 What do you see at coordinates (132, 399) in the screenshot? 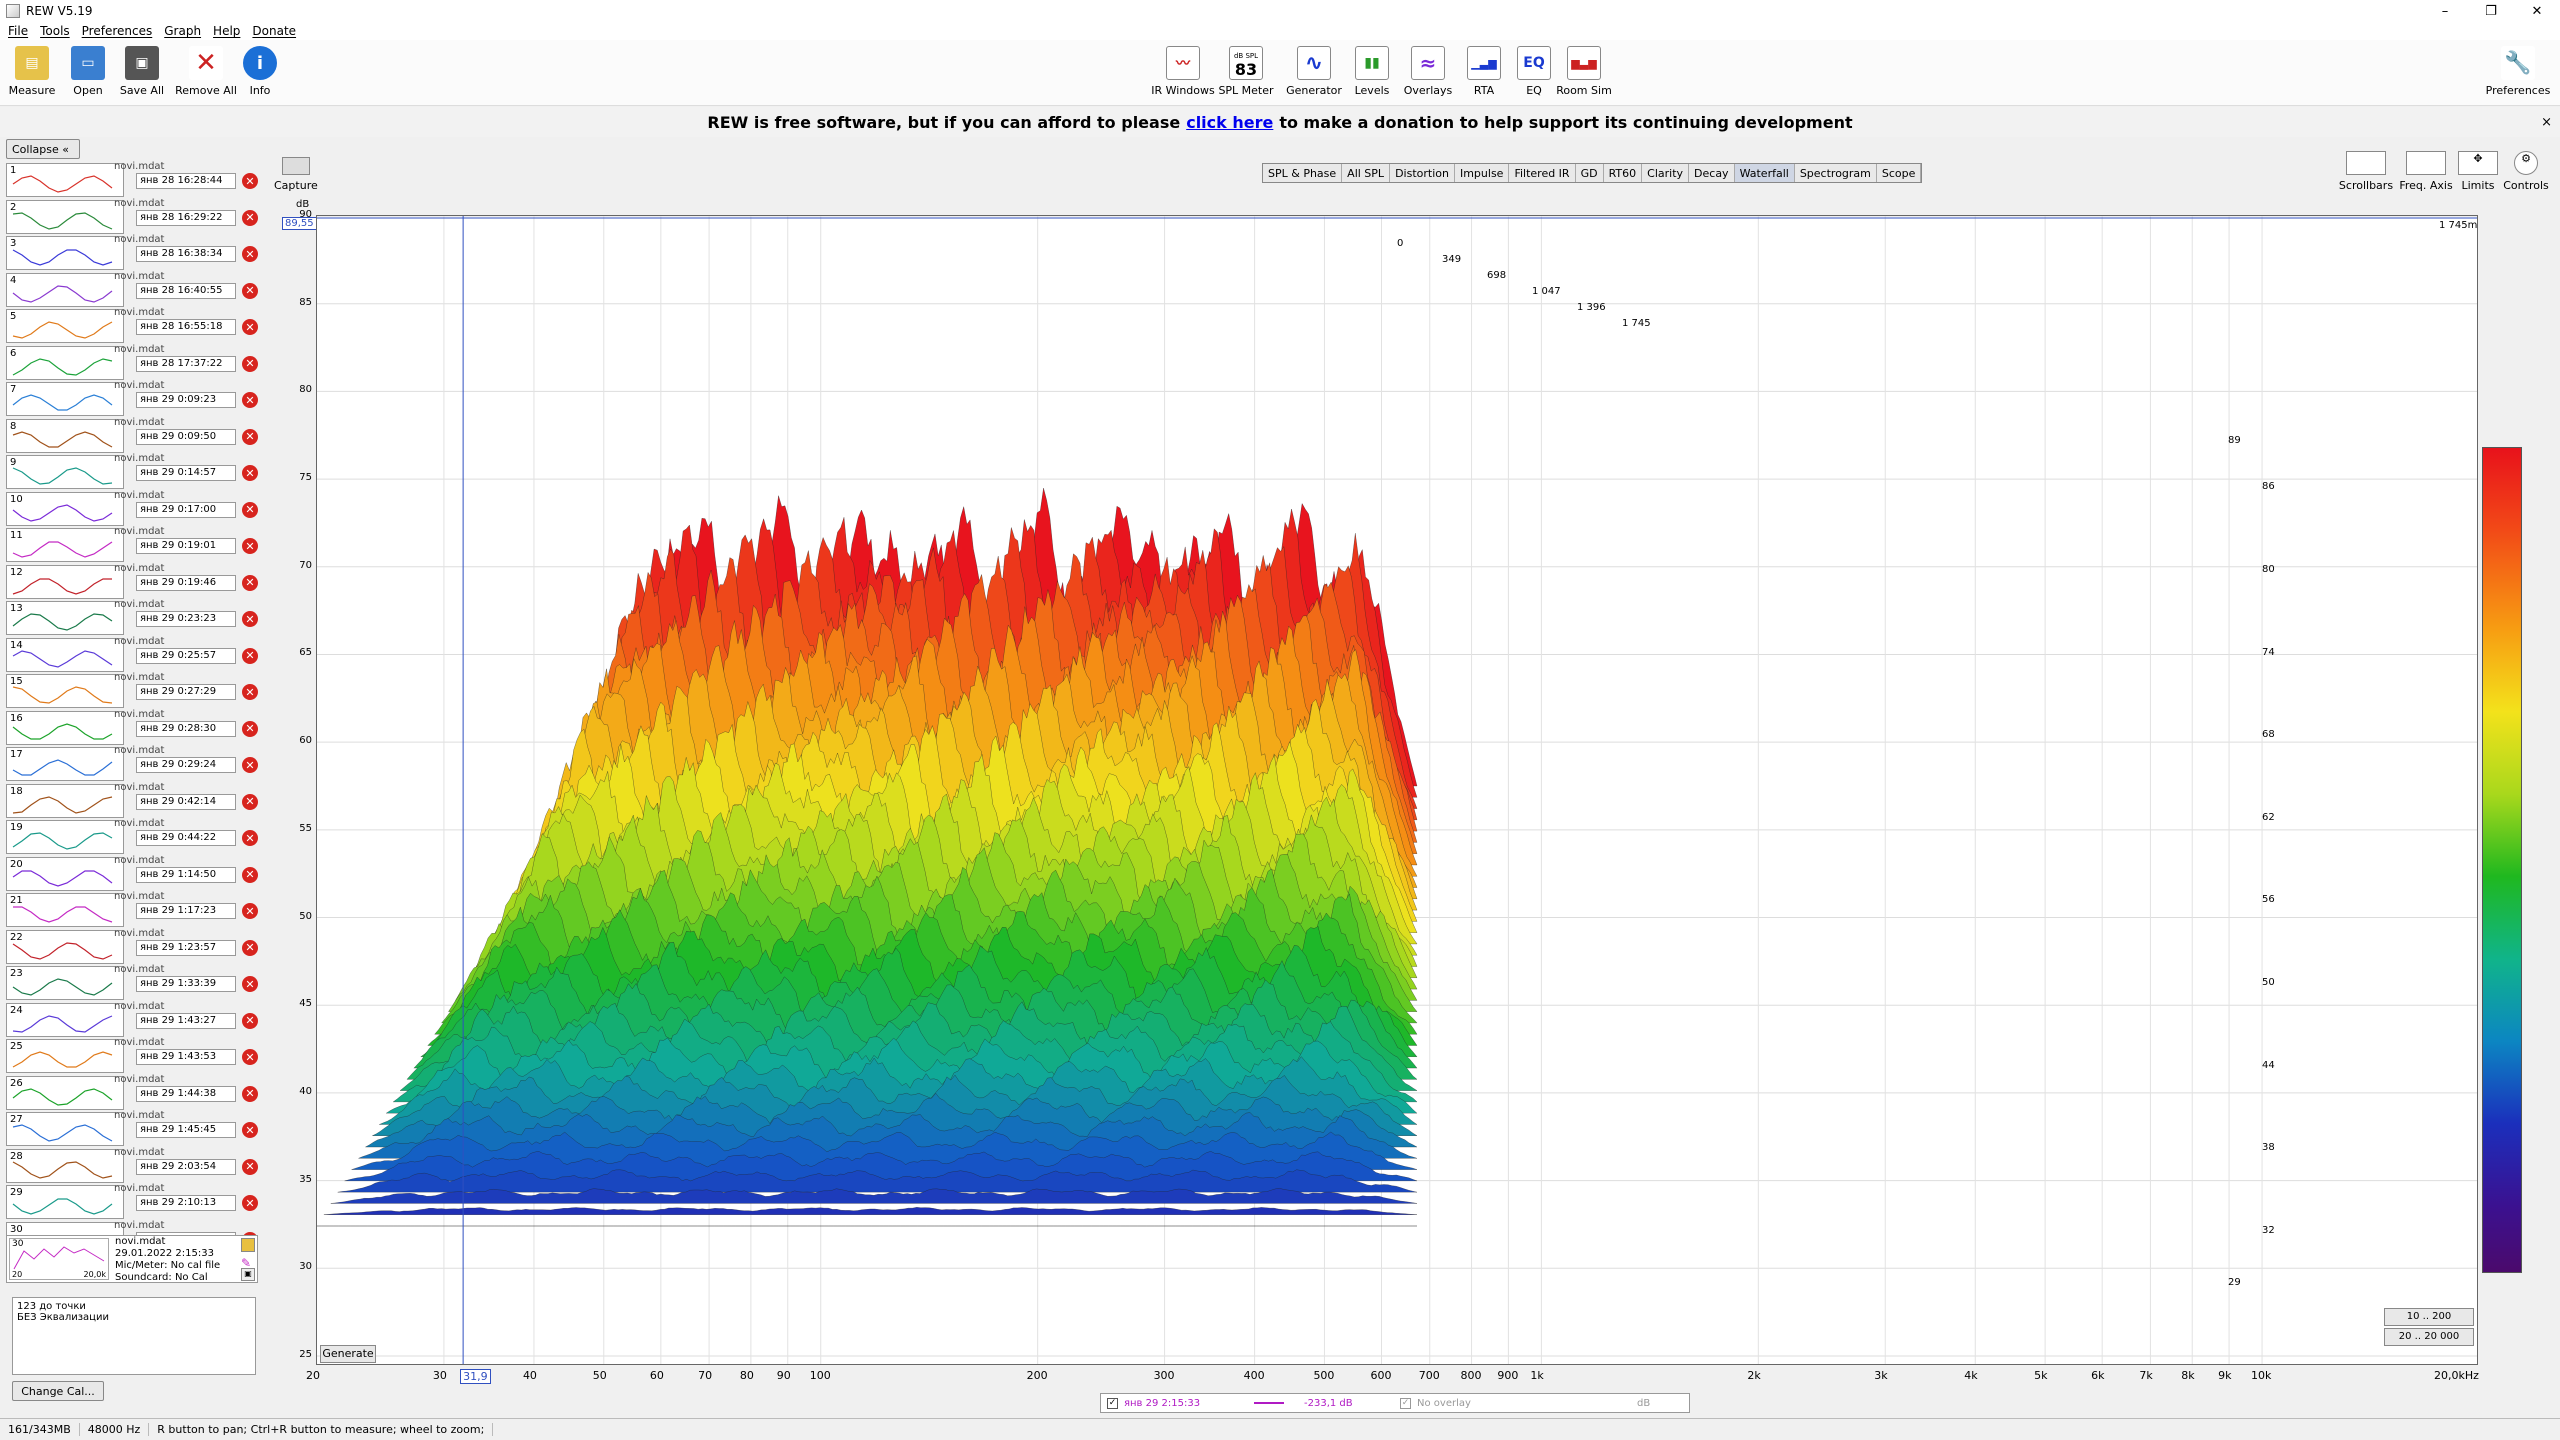
I see `measurement-row: 7 novi.mdat янв 29 0:09:23 ✕` at bounding box center [132, 399].